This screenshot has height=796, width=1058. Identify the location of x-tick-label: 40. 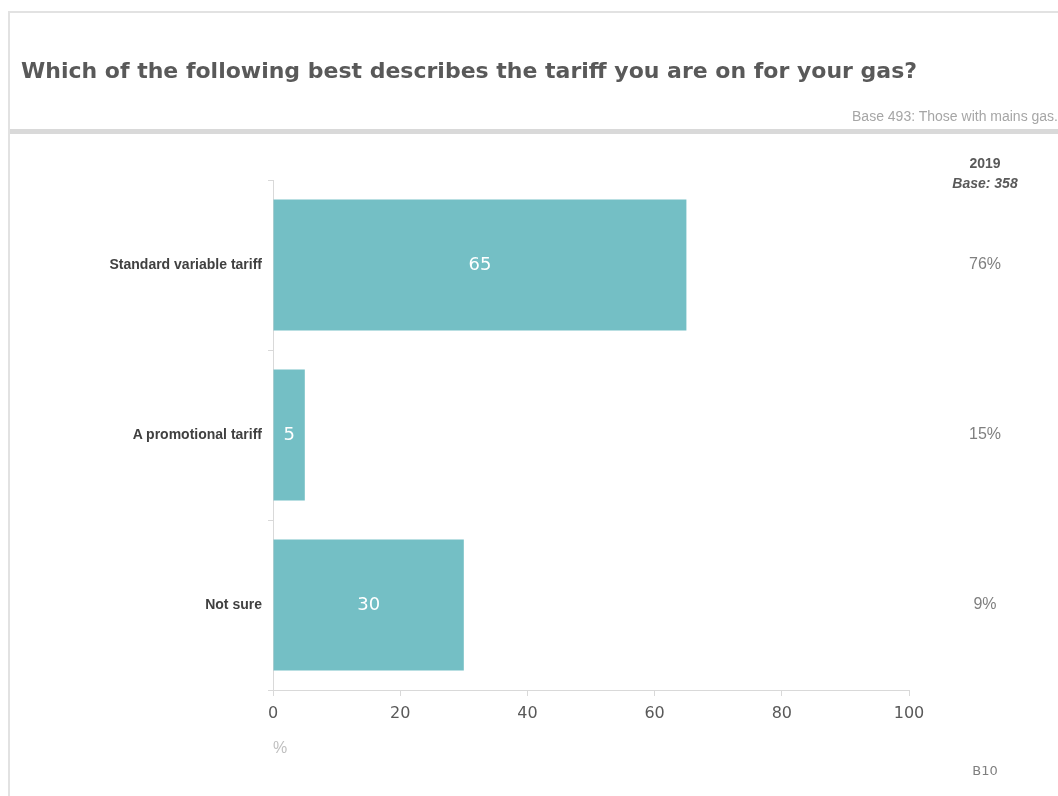
(527, 712).